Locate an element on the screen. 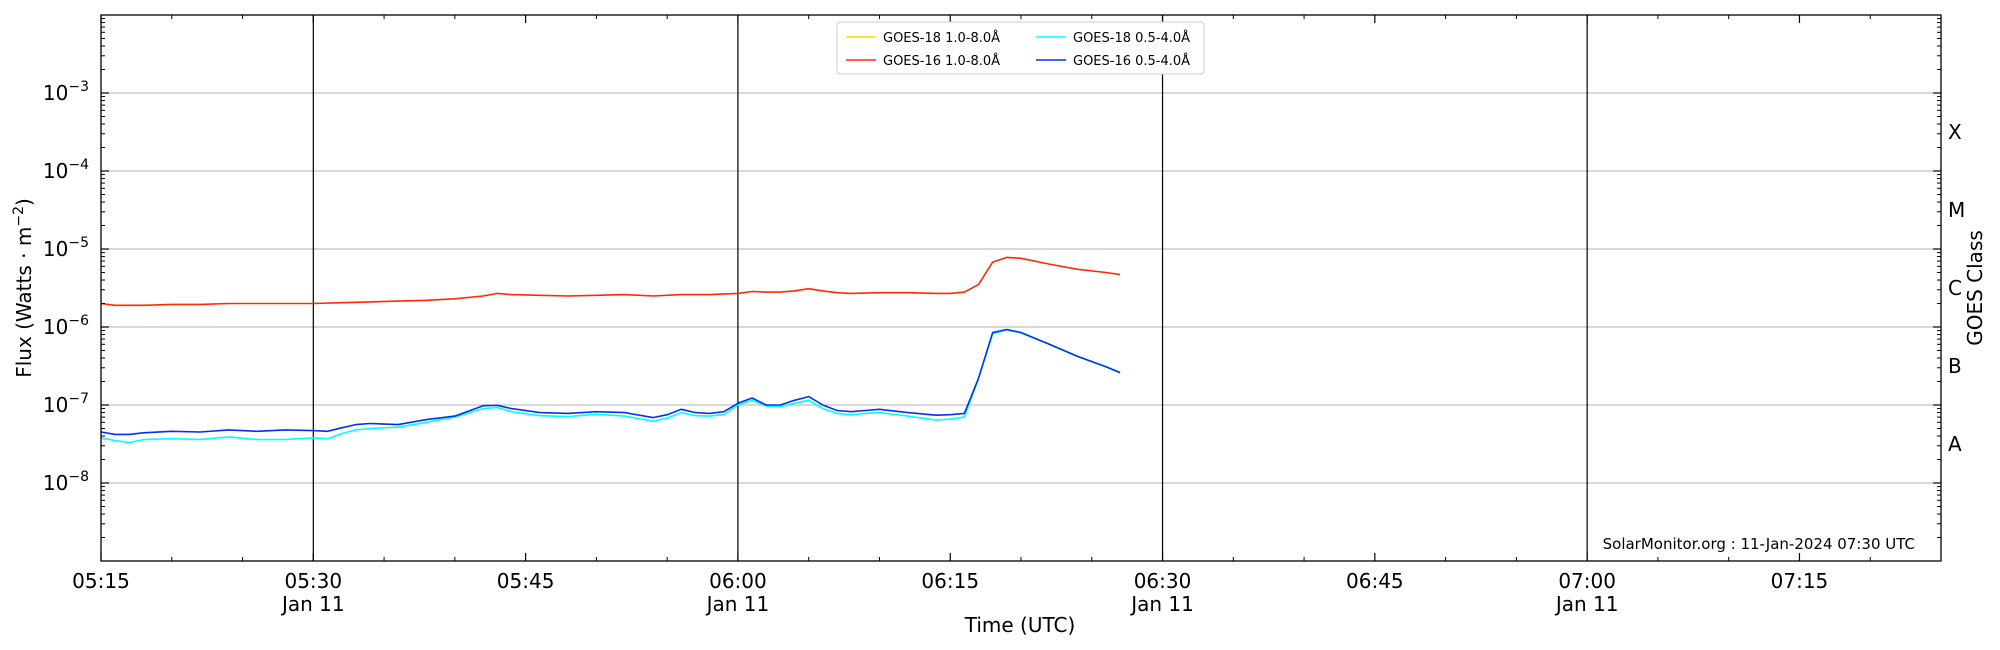 The image size is (2000, 650). goes-class-axis-title: GOES Class is located at coordinates (1975, 288).